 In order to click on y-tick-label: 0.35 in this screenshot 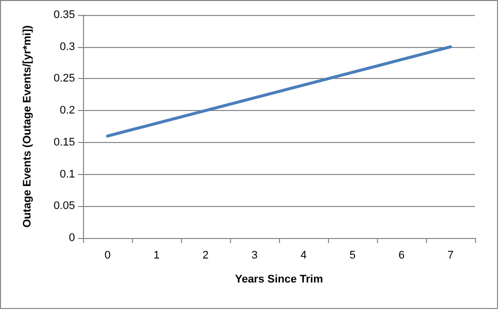, I will do `click(64, 15)`.